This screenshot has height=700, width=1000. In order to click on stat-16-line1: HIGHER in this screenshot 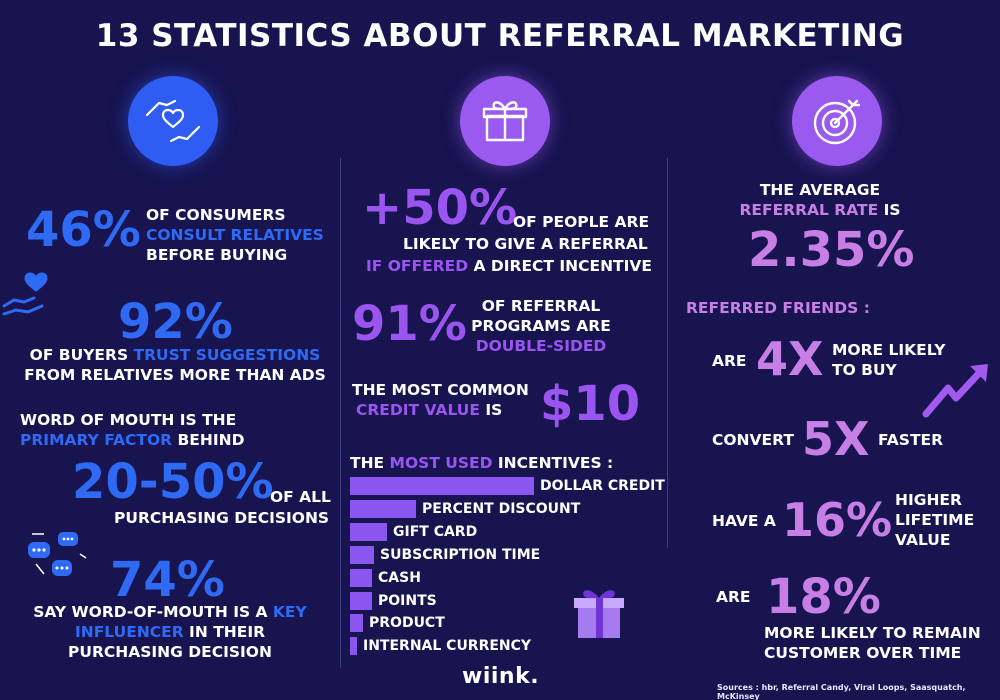, I will do `click(928, 500)`.